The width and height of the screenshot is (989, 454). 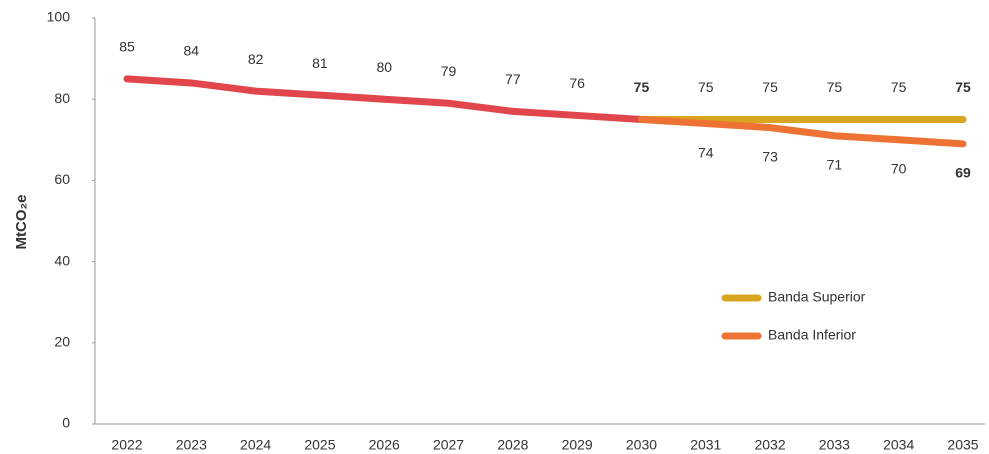 I want to click on x-tick-label: 2027, so click(x=448, y=445).